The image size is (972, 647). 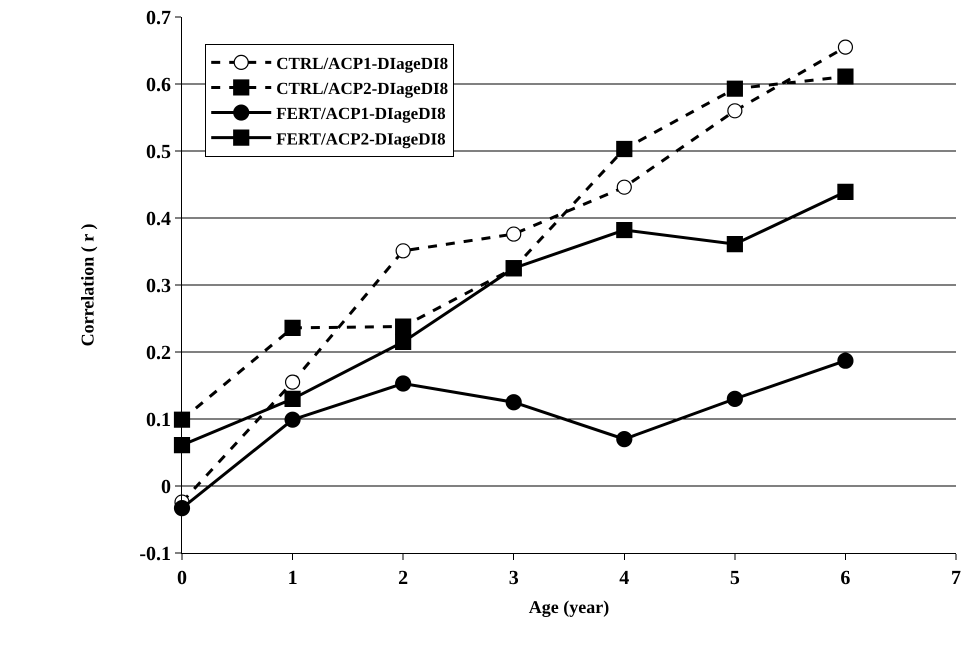 I want to click on x-tick-label: 4, so click(x=624, y=578).